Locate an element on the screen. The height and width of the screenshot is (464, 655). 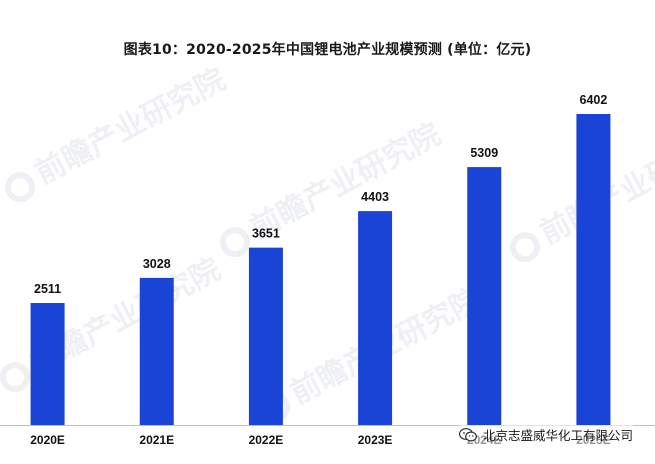
bar-2022E is located at coordinates (265, 336).